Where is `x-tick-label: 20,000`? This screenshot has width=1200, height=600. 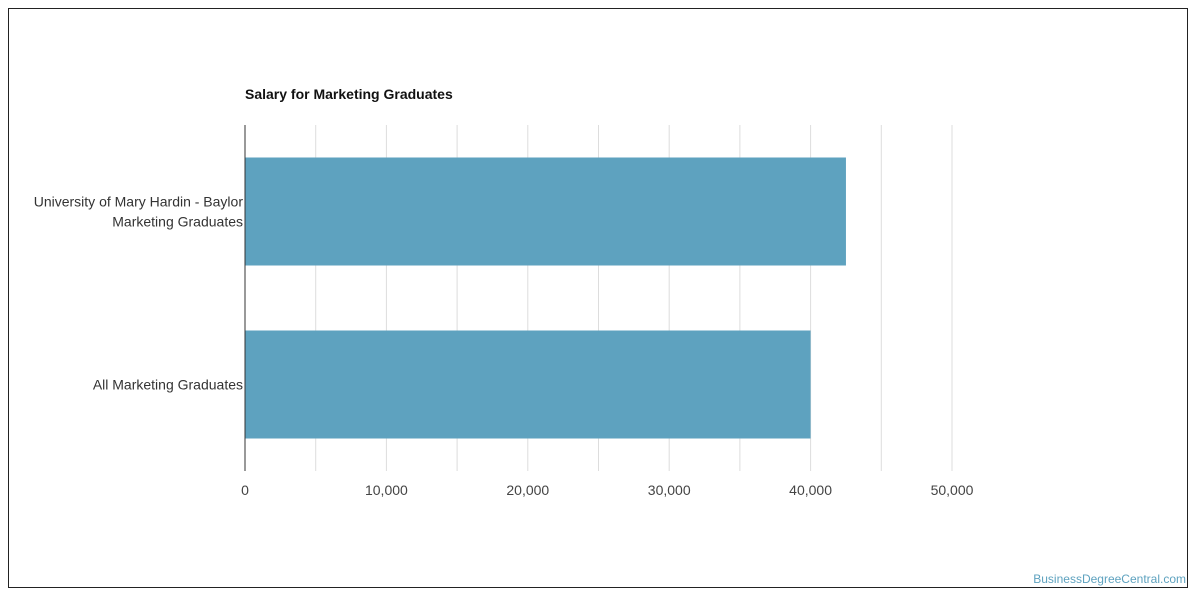 x-tick-label: 20,000 is located at coordinates (527, 490).